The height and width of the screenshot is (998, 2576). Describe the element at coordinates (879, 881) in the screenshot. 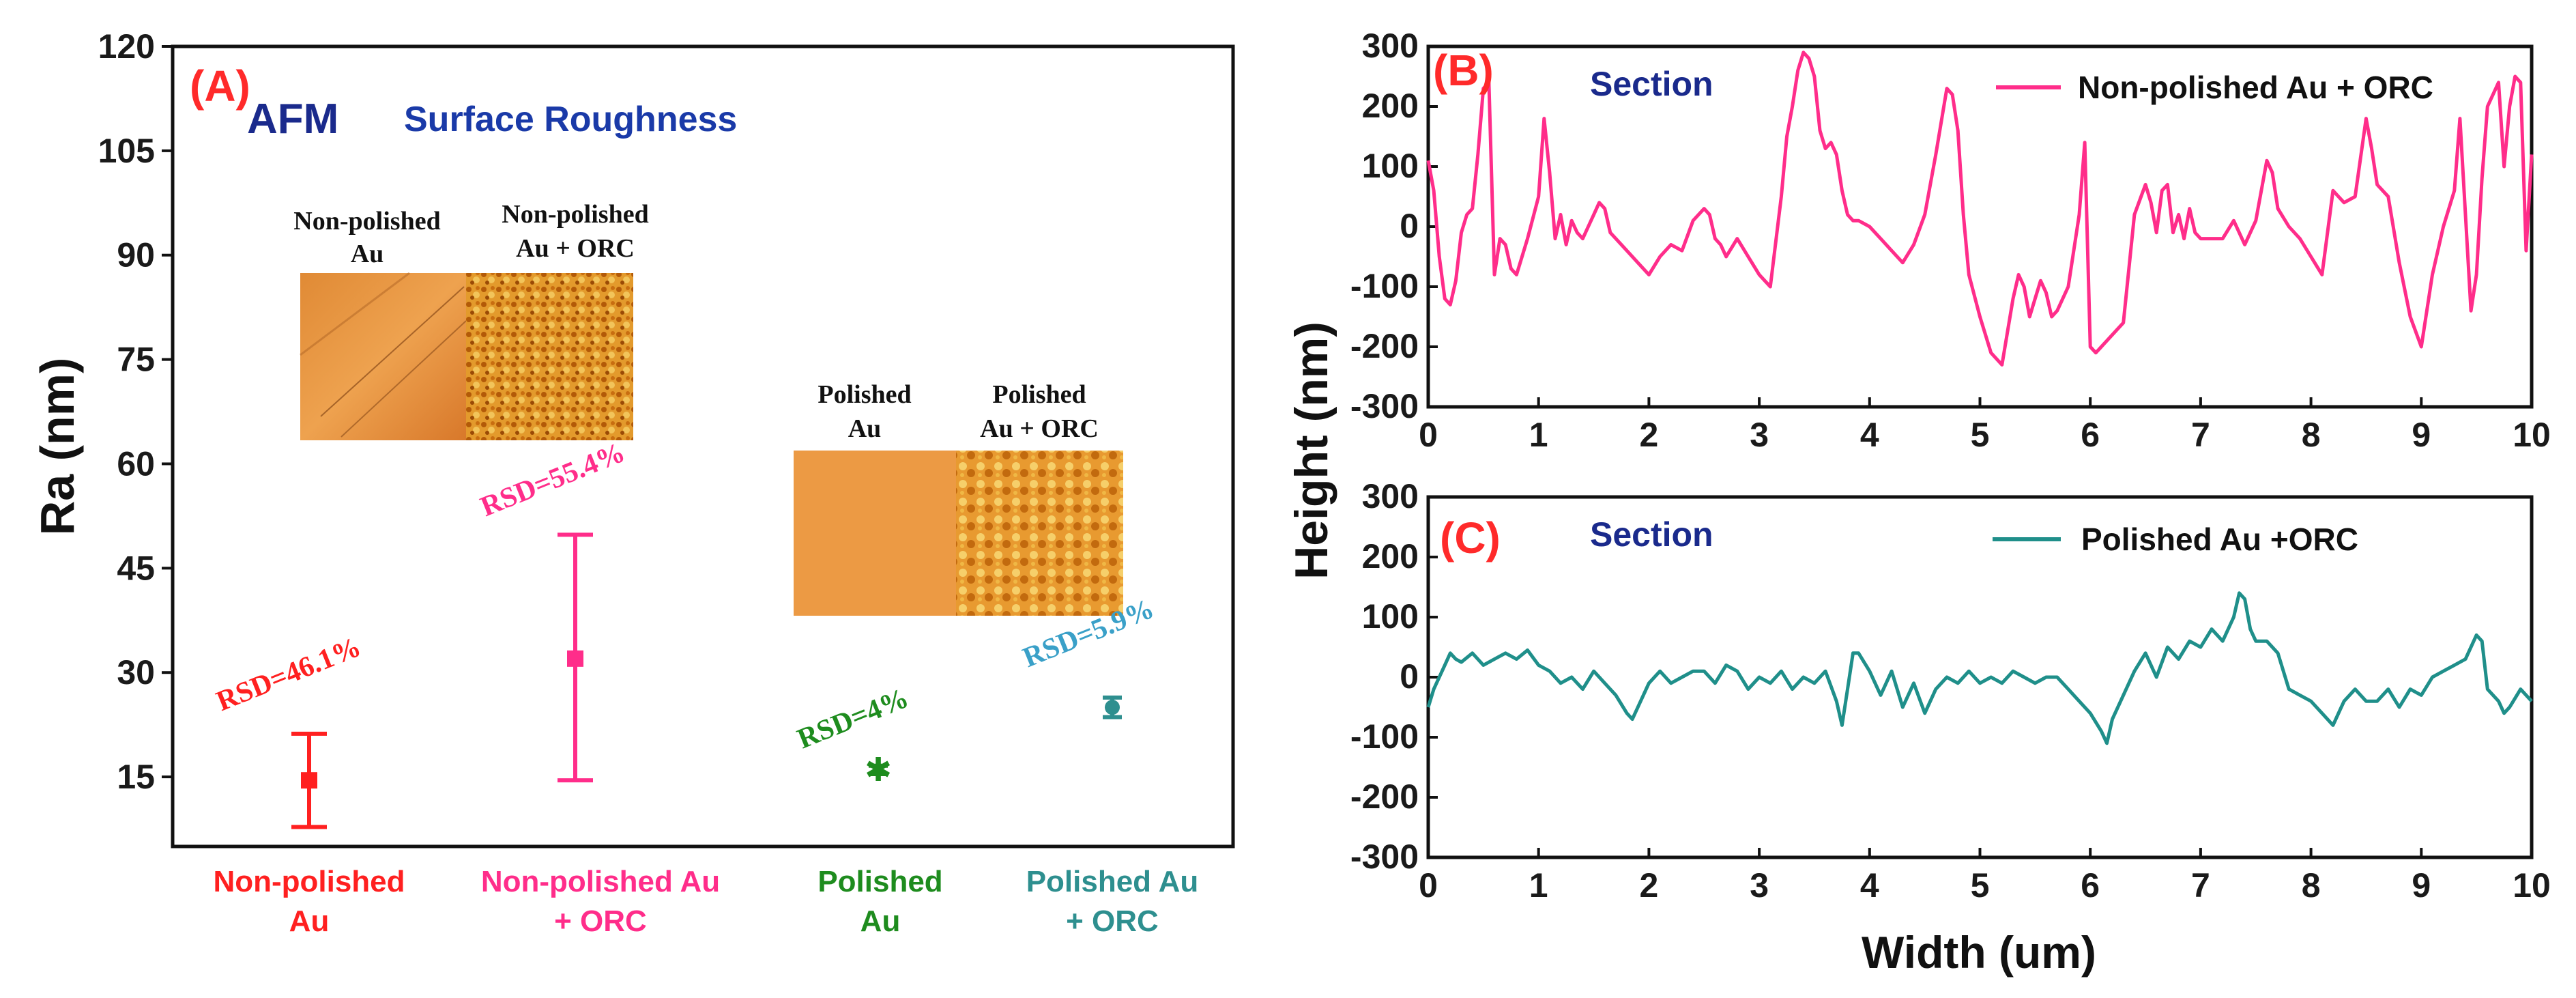

I see `category-label: Polished` at that location.